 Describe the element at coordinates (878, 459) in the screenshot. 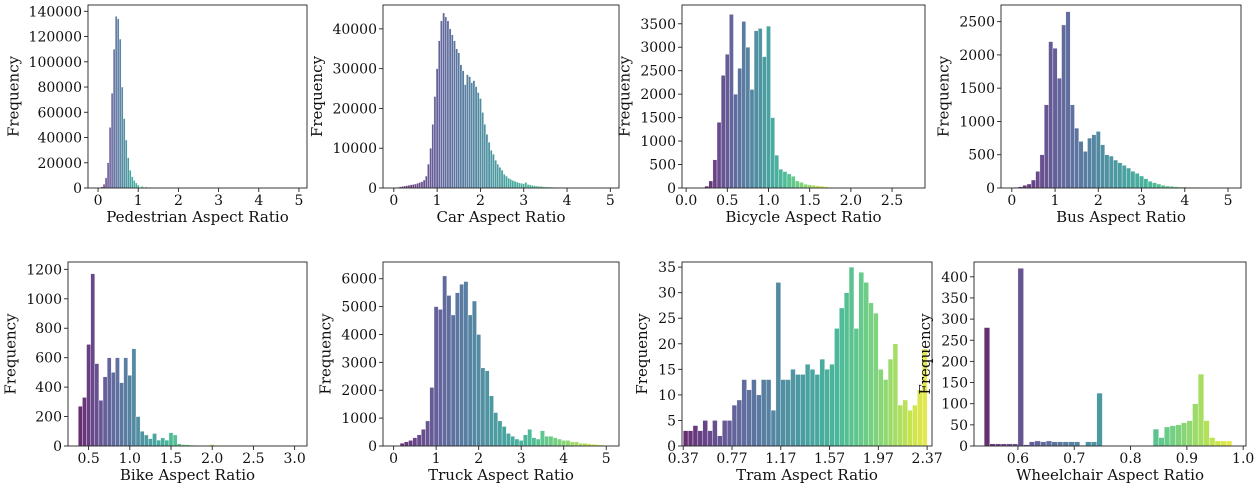

I see `x-tick-label: 1.97` at that location.